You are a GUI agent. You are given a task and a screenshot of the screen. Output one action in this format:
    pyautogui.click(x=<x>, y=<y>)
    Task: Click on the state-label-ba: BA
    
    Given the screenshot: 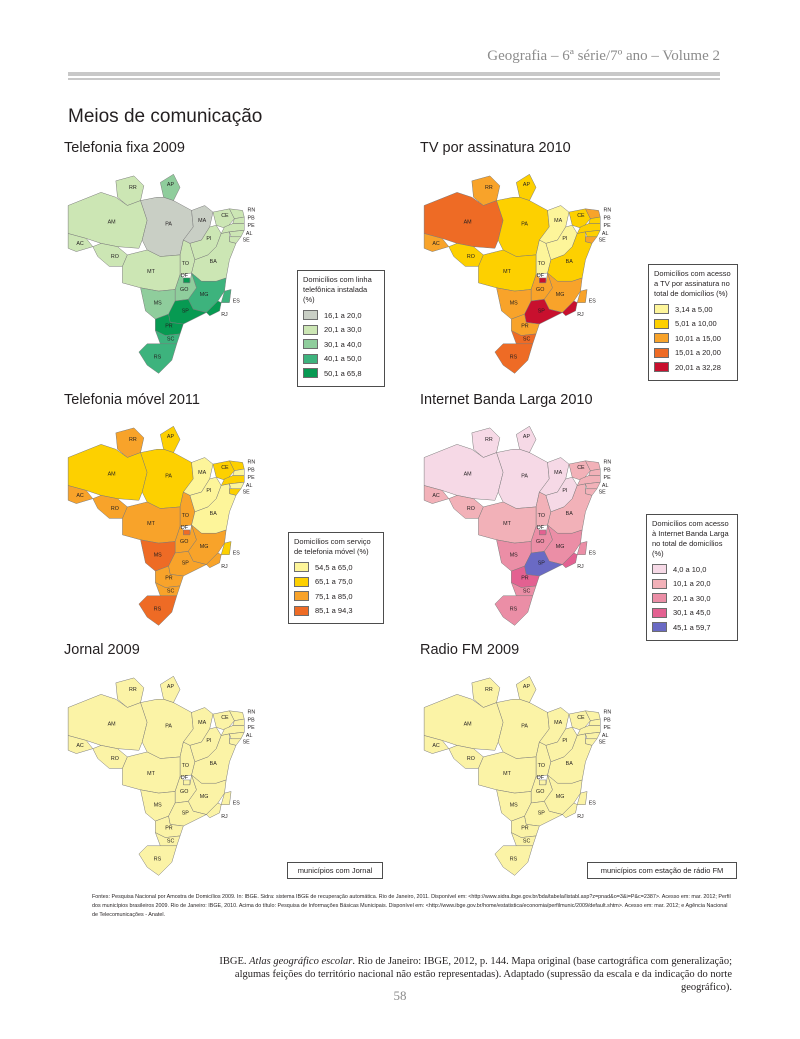 What is the action you would take?
    pyautogui.click(x=214, y=764)
    